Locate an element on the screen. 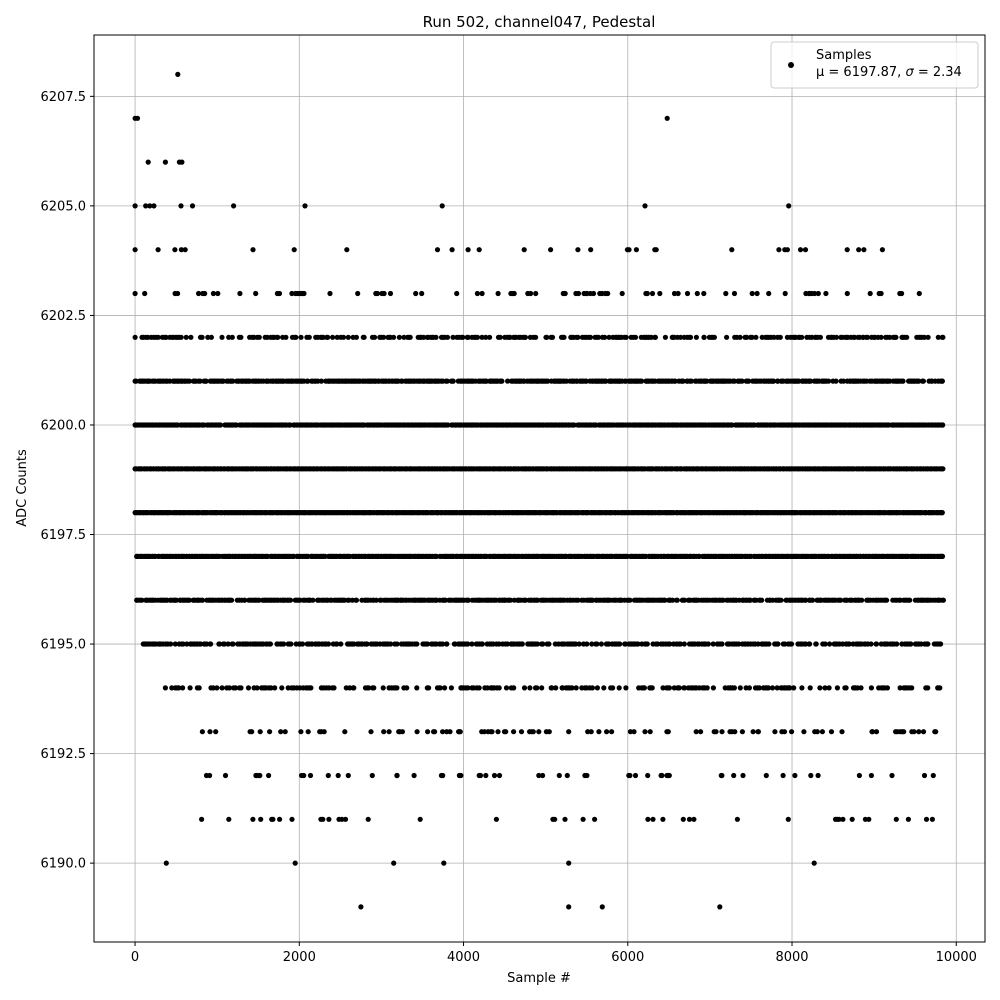 This screenshot has height=1000, width=1000. y-tick-label: 6205.0 is located at coordinates (64, 206).